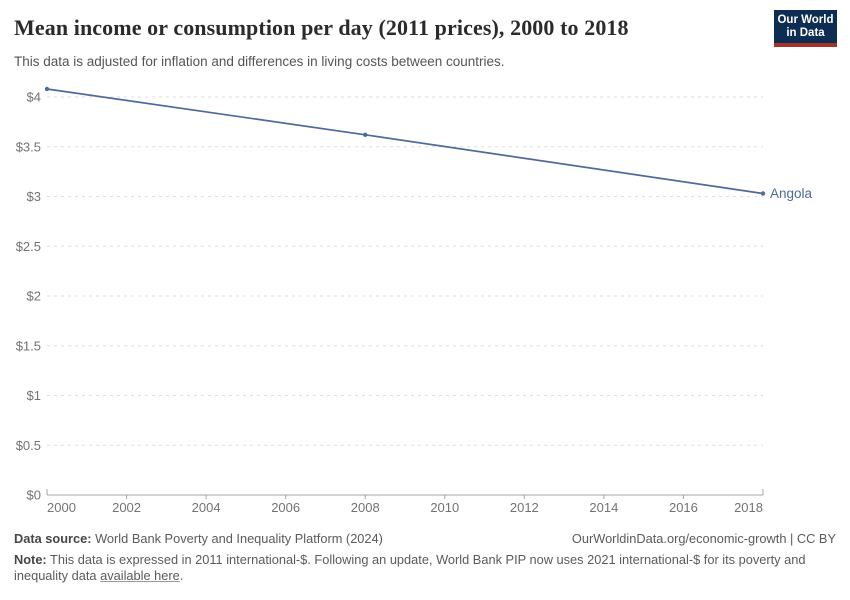  Describe the element at coordinates (30, 559) in the screenshot. I see `note-label: Note:` at that location.